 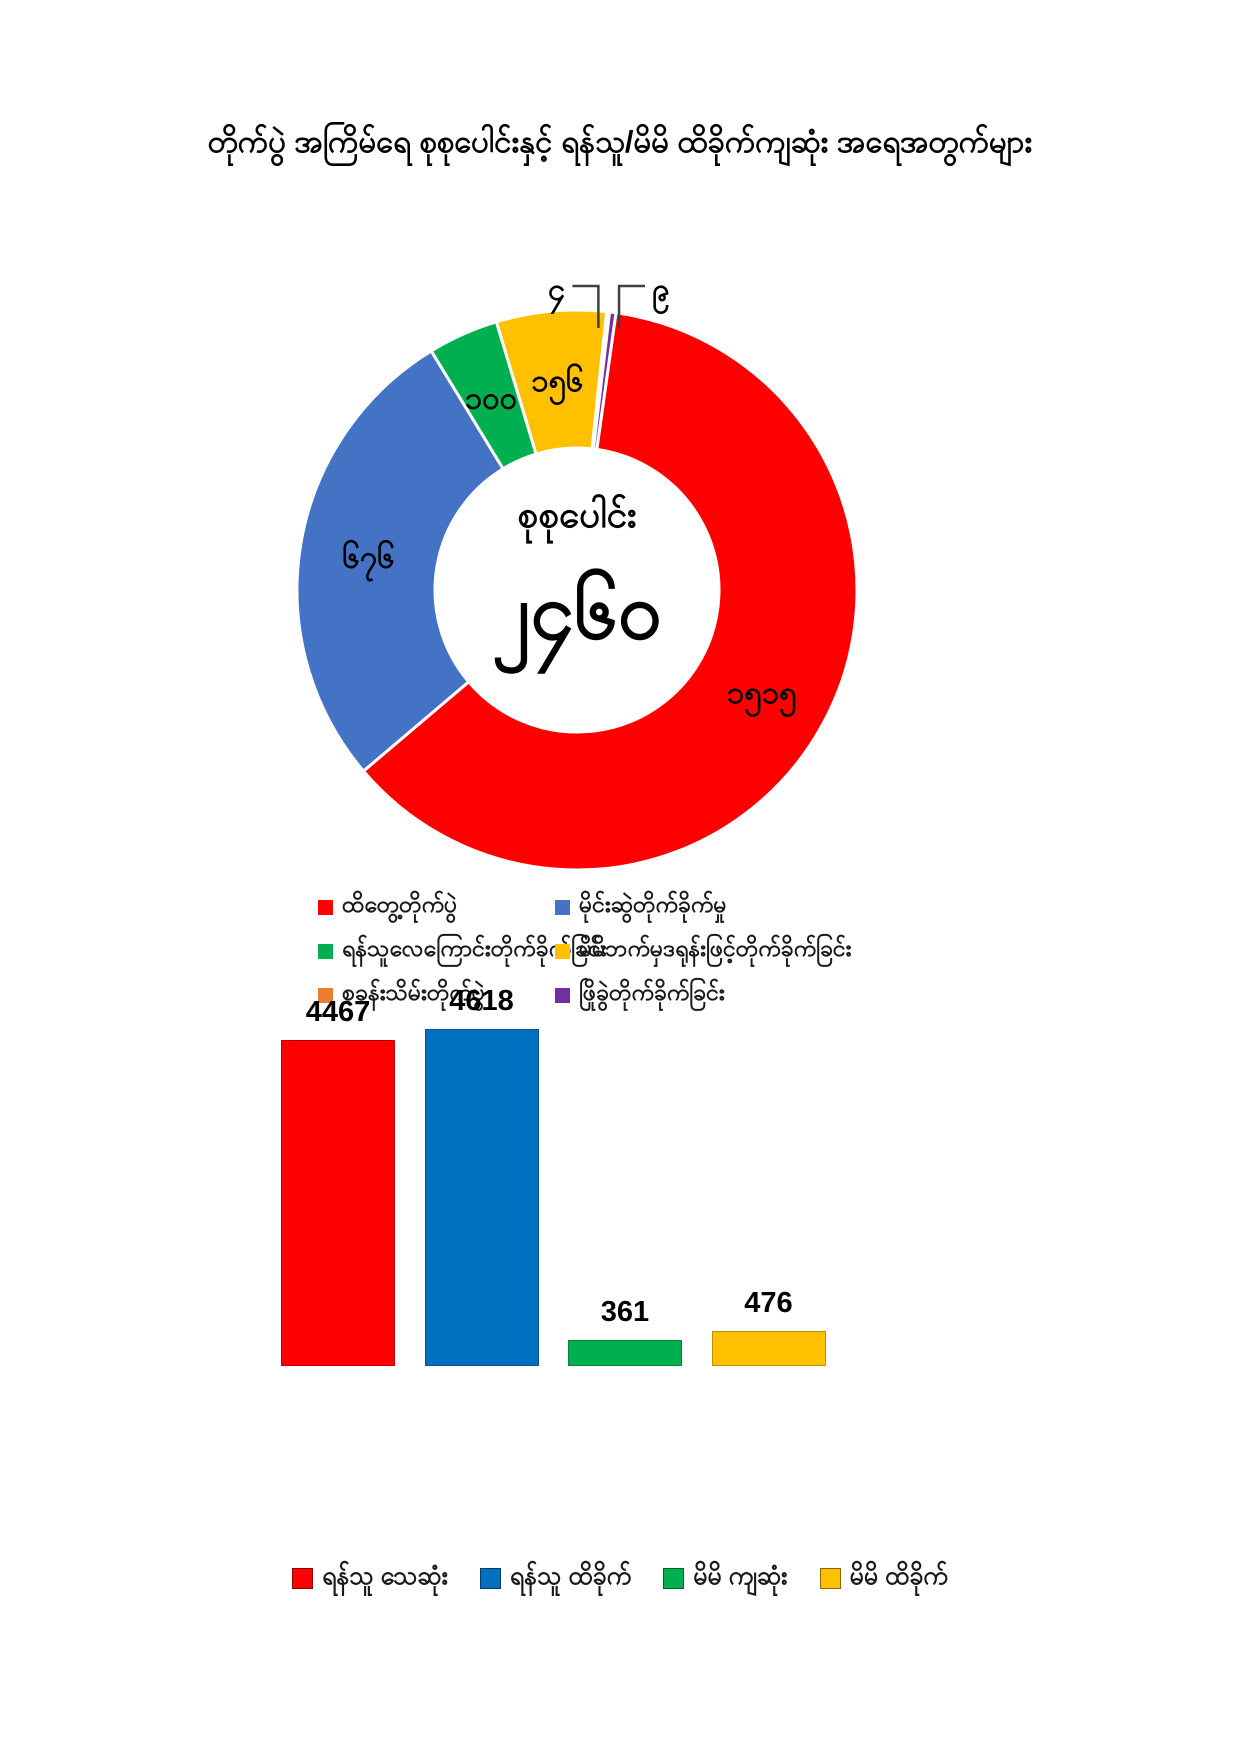 I want to click on legend-label: ဖြိုခွဲတိုက်ခိုက်ခြင်း, so click(x=652, y=992).